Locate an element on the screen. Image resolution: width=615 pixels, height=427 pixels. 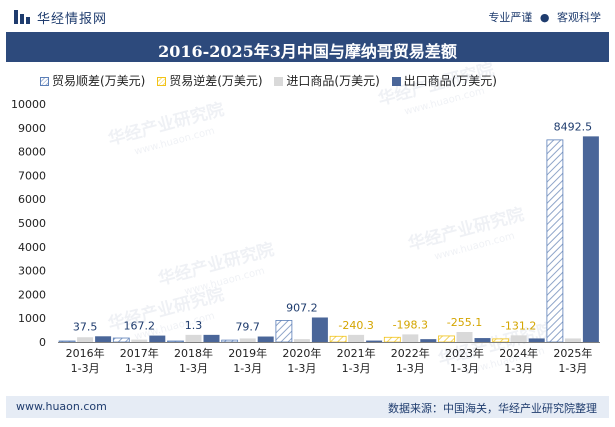
y-tick-label: 2000 is located at coordinates (32, 294).